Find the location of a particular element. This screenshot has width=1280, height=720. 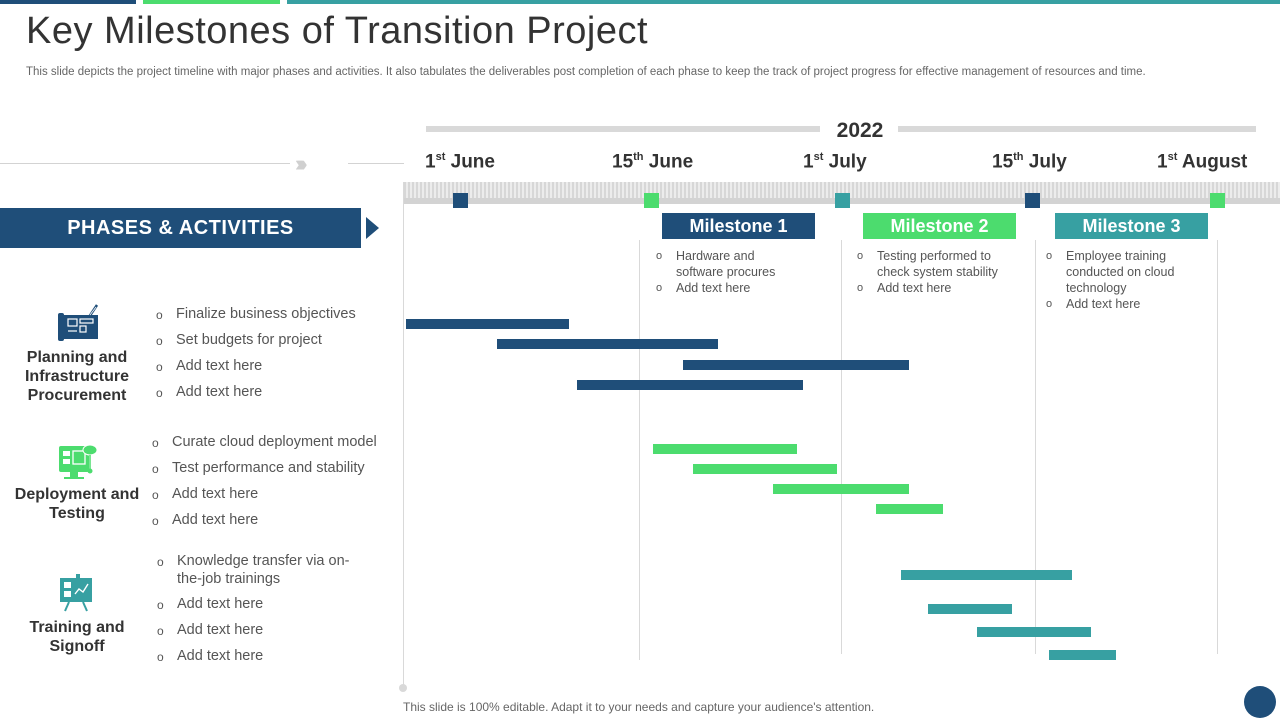

blueprint-icon is located at coordinates (78, 324).